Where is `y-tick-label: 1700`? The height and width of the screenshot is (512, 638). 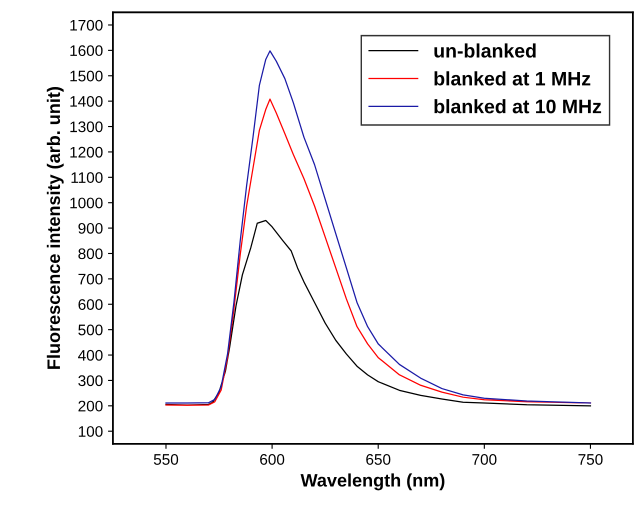 y-tick-label: 1700 is located at coordinates (86, 25).